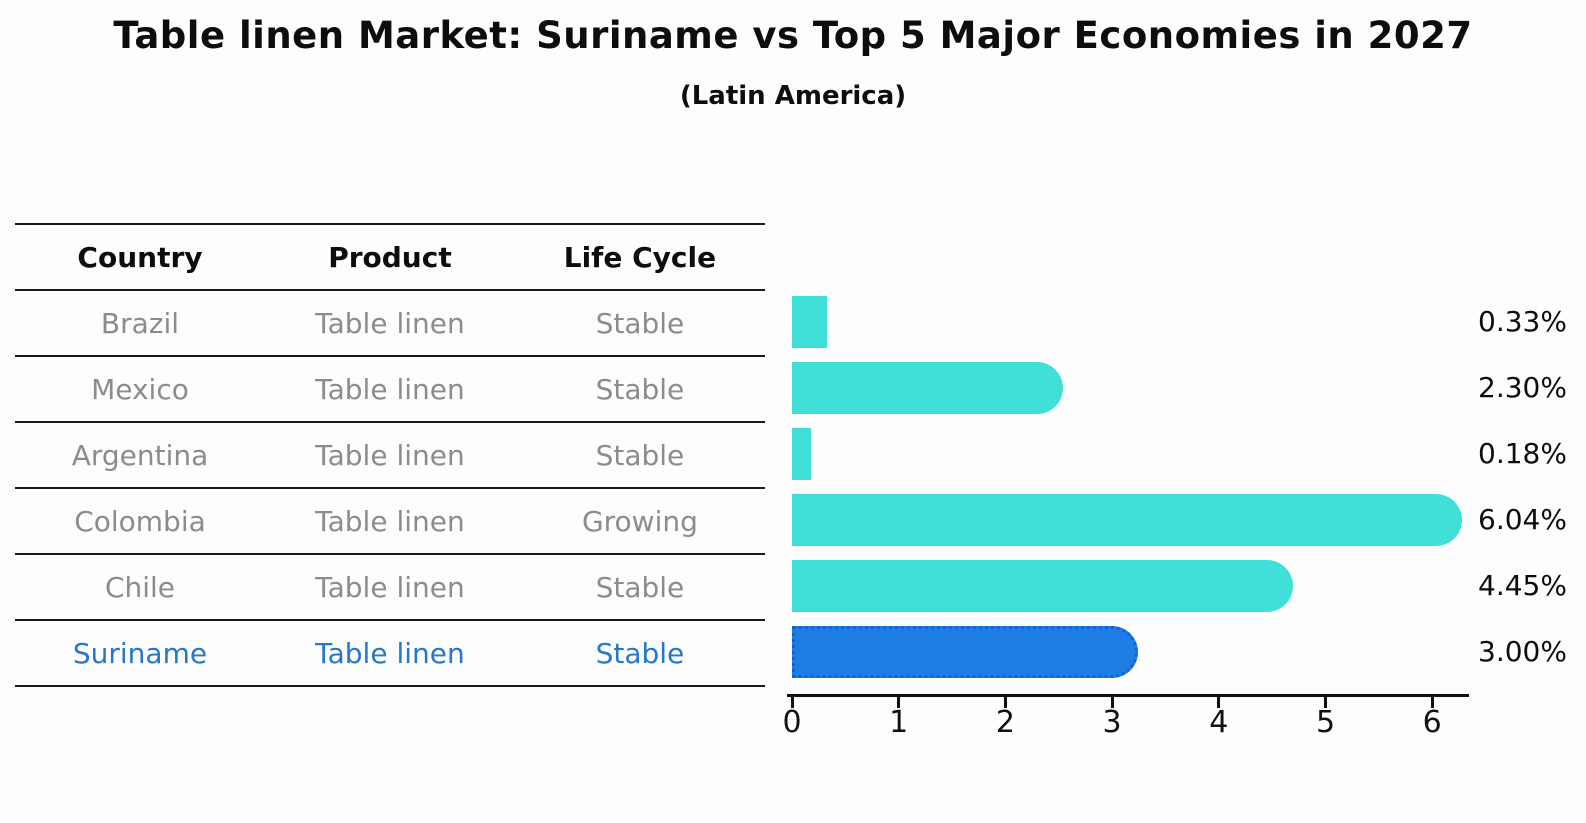 Image resolution: width=1586 pixels, height=823 pixels. Describe the element at coordinates (1005, 722) in the screenshot. I see `x-axis-tick-label: 2` at that location.